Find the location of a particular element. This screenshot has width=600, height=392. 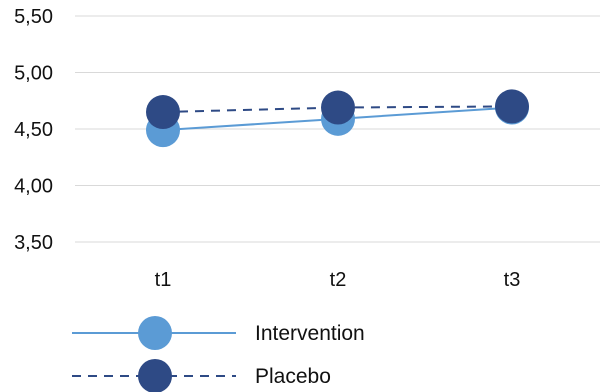

series-layer is located at coordinates (337, 118).